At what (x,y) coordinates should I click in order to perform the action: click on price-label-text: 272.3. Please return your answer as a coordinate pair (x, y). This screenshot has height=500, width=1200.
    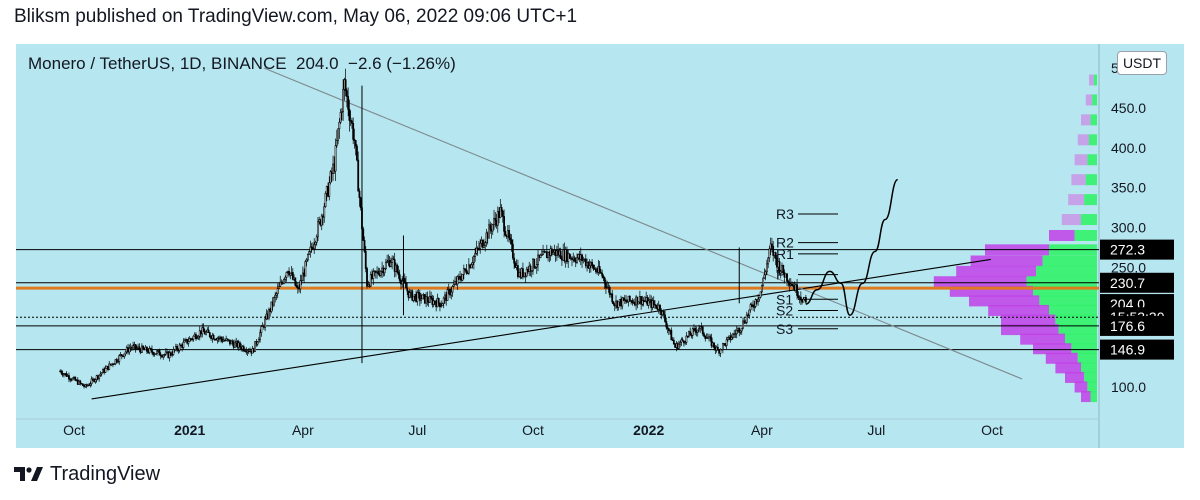
    Looking at the image, I should click on (1127, 250).